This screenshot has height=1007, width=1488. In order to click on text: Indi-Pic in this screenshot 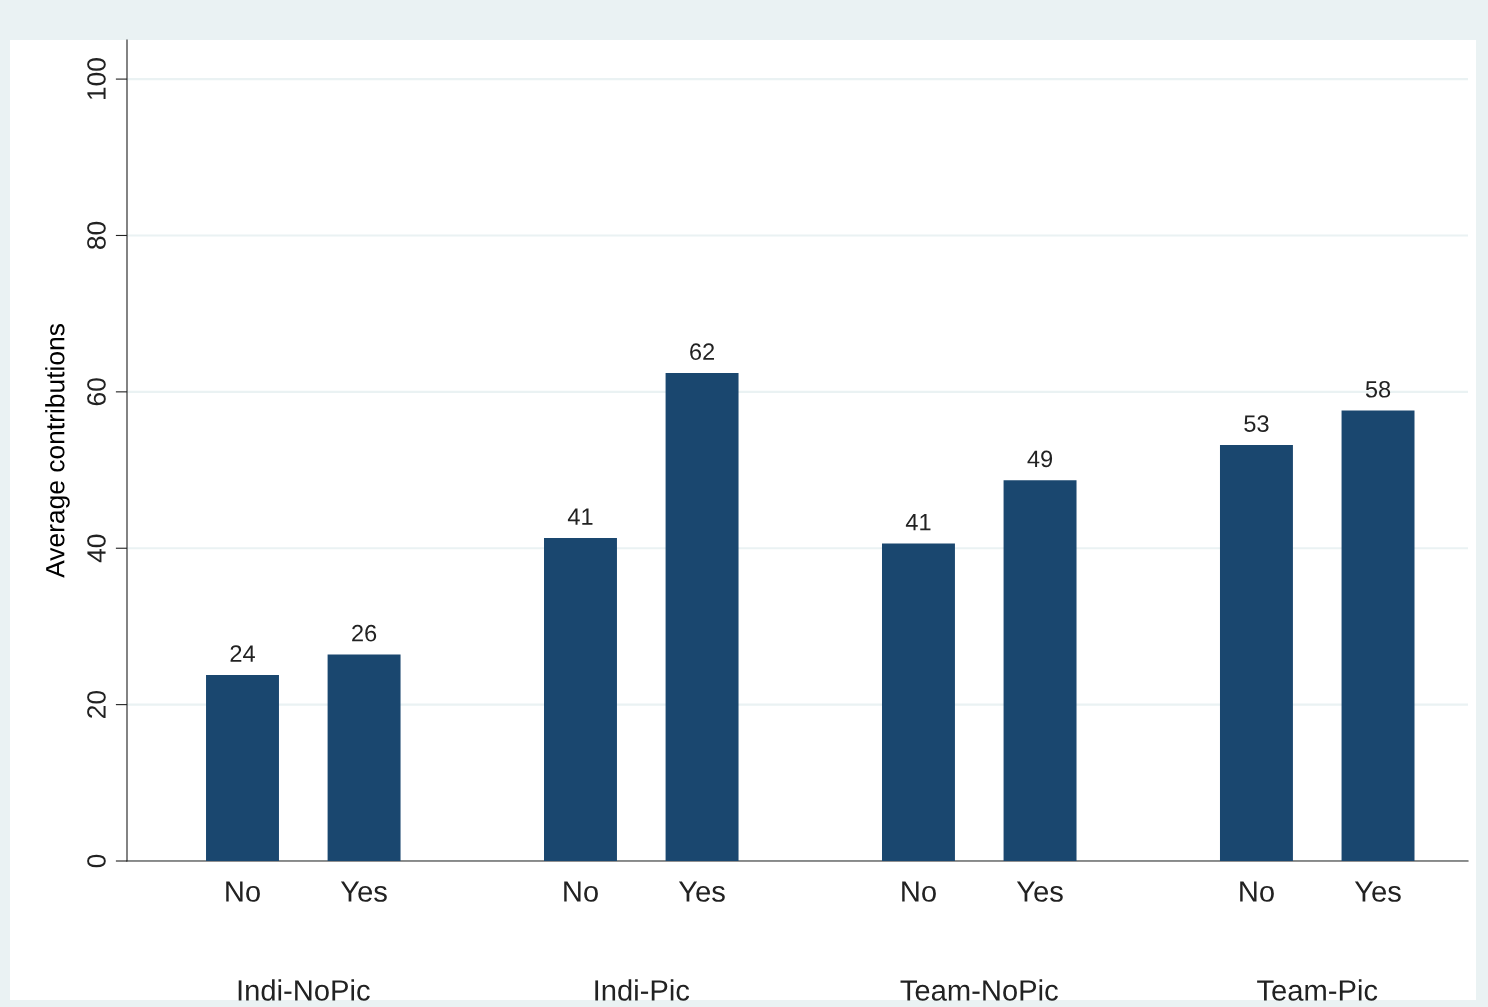, I will do `click(642, 990)`.